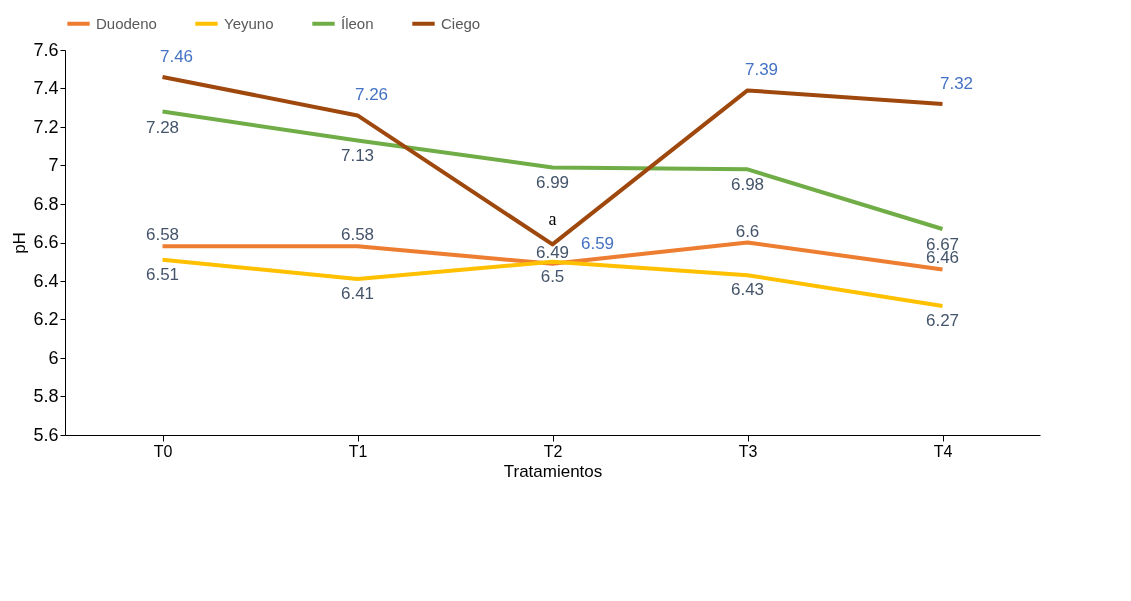 The image size is (1131, 601). I want to click on data-label: 6.5, so click(552, 276).